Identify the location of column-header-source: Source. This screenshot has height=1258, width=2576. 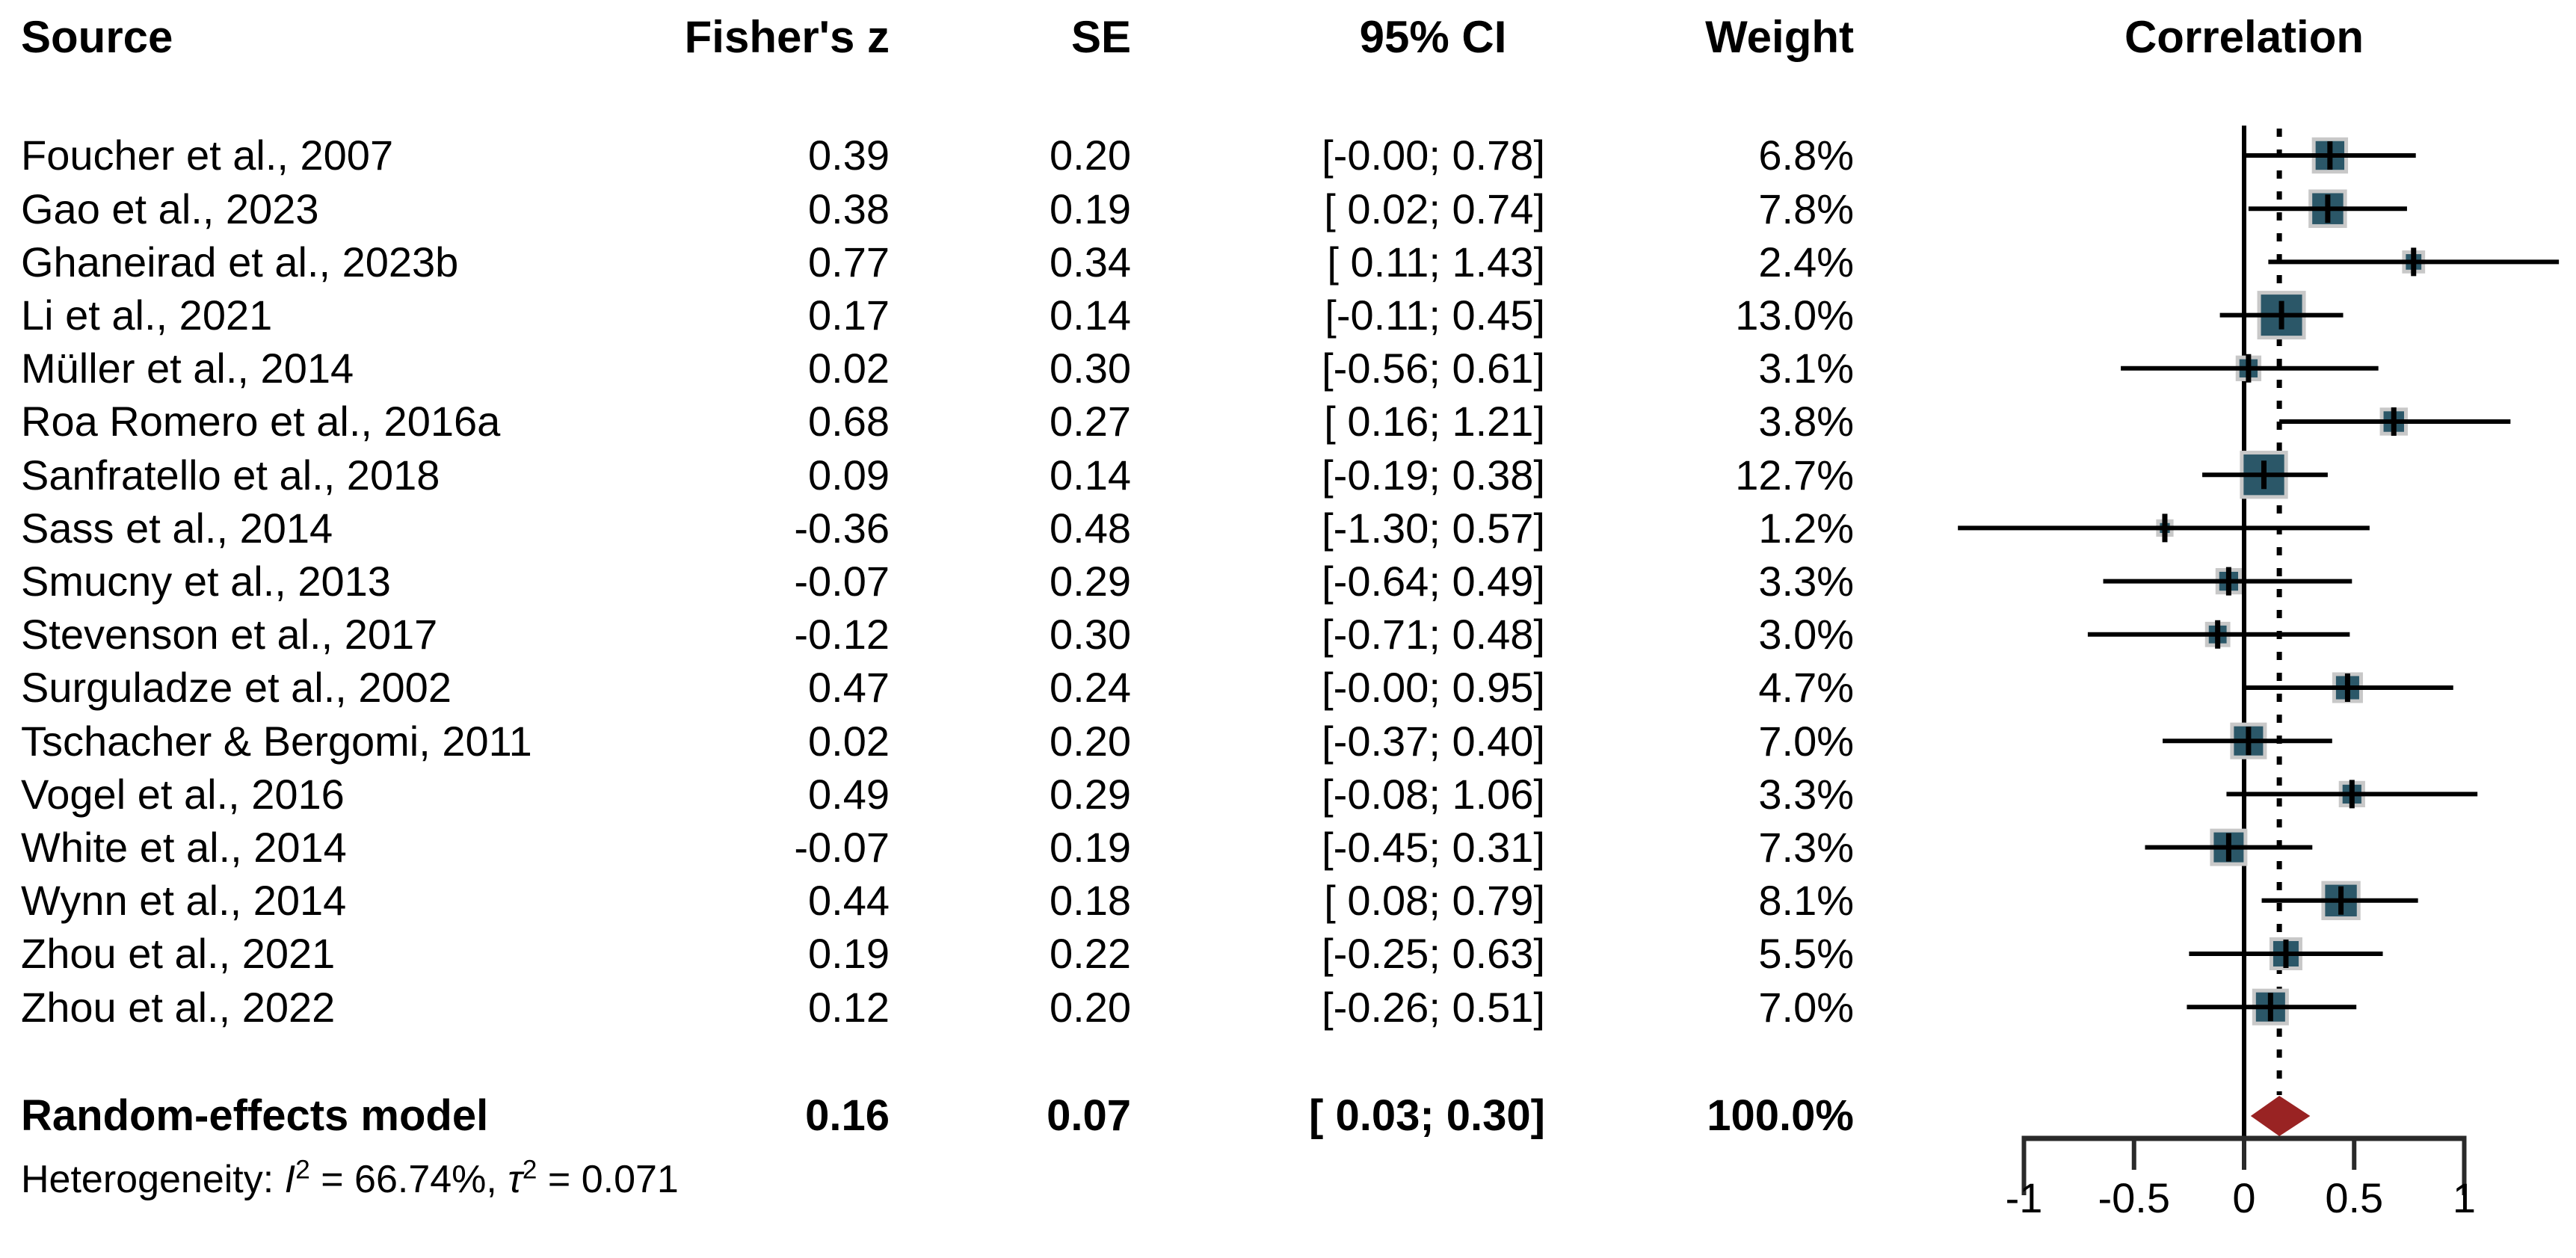
(97, 37).